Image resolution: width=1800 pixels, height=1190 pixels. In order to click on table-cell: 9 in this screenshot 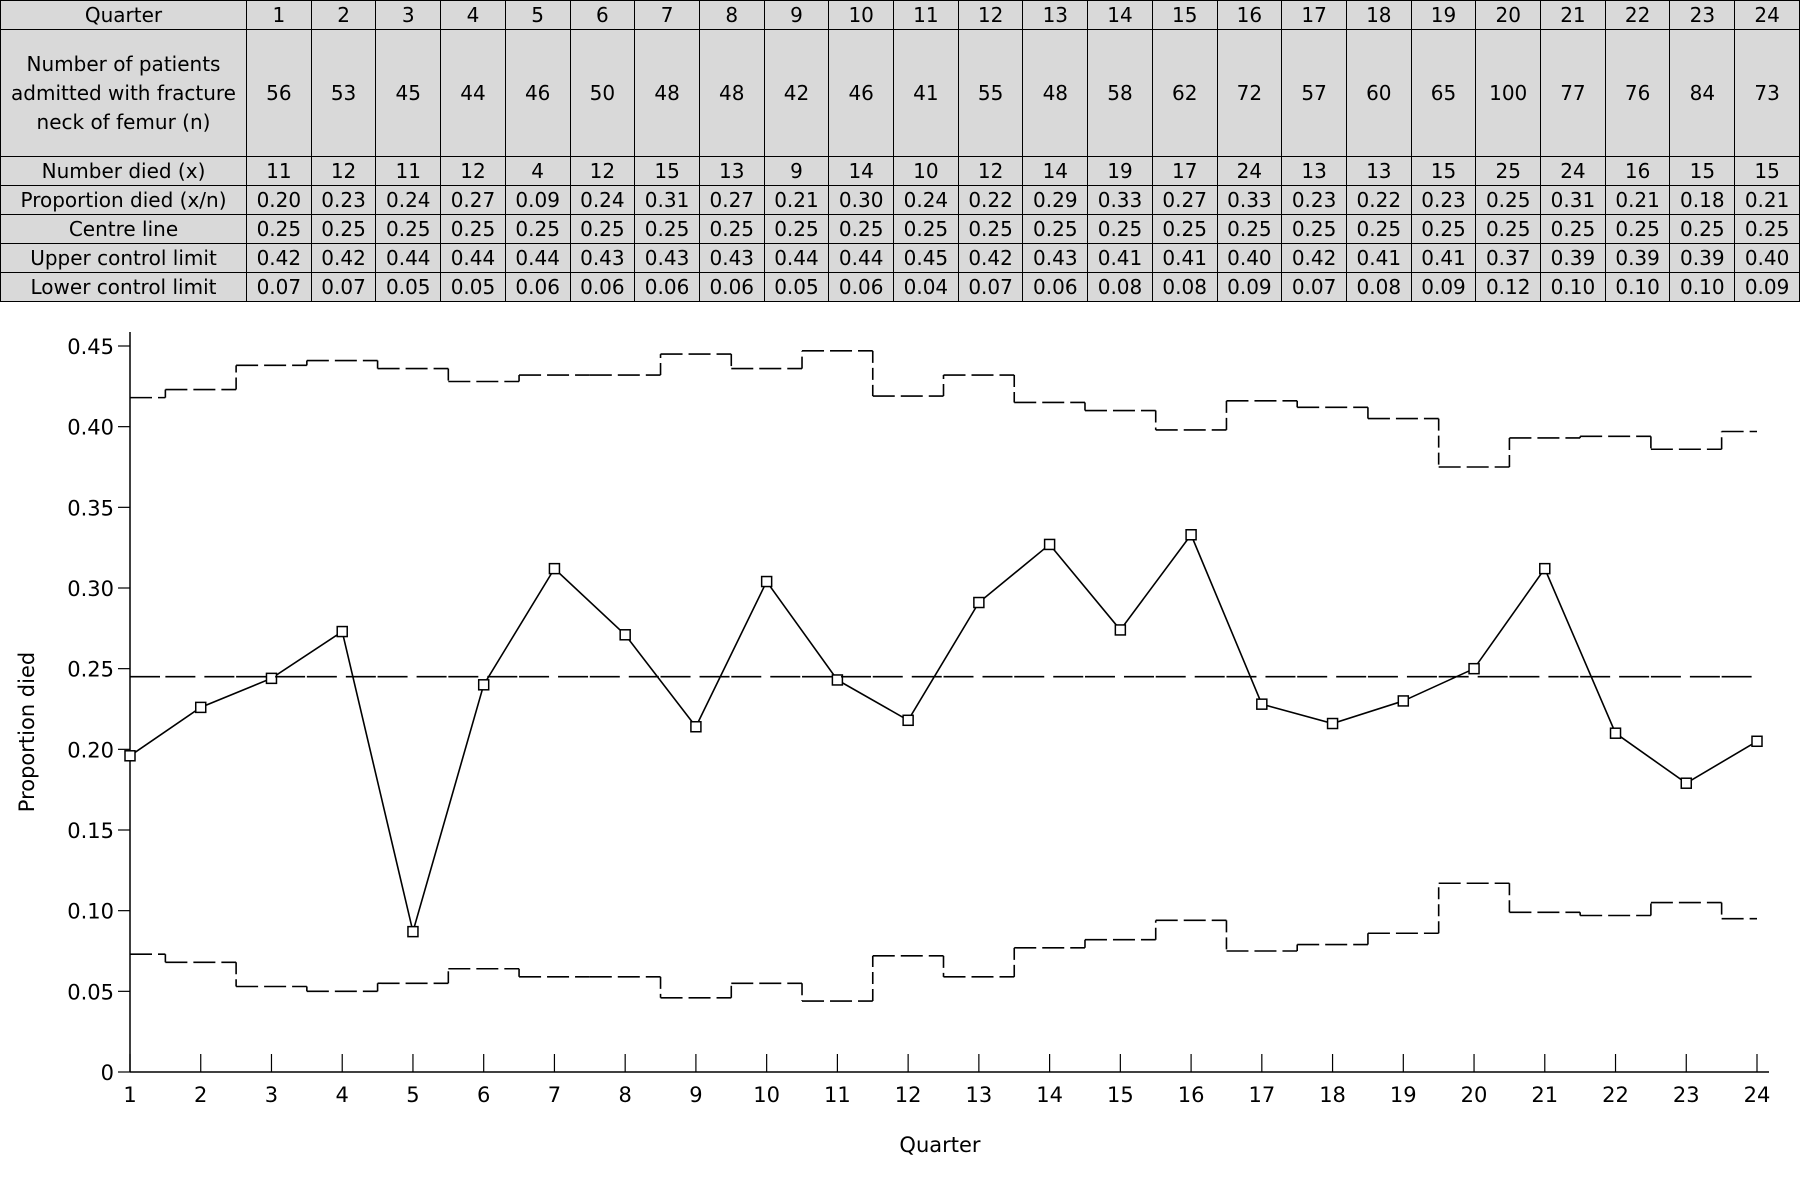, I will do `click(796, 15)`.